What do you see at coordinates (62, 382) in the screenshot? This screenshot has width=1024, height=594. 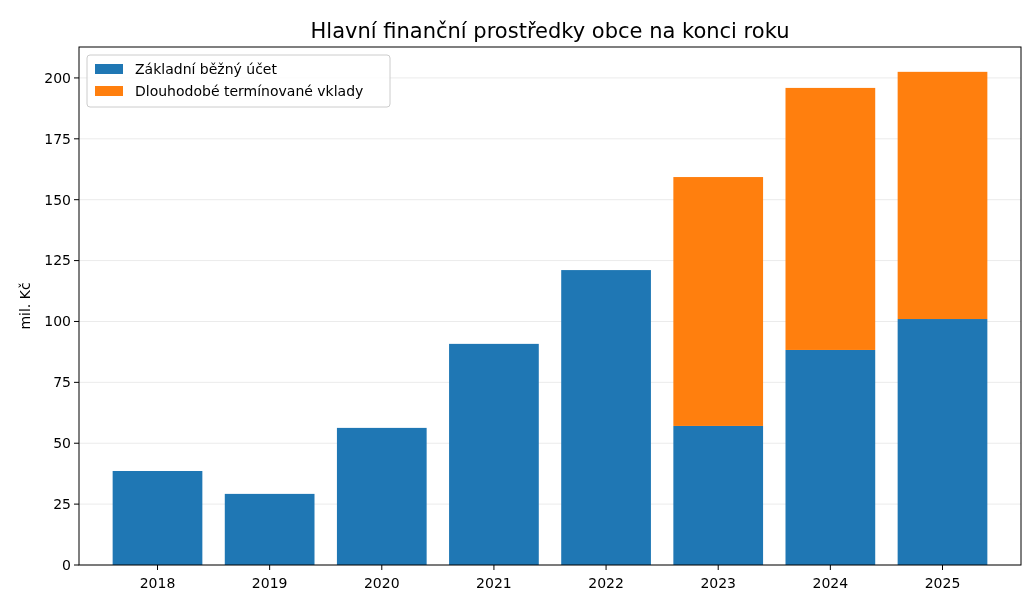 I see `y-tick-label: 75` at bounding box center [62, 382].